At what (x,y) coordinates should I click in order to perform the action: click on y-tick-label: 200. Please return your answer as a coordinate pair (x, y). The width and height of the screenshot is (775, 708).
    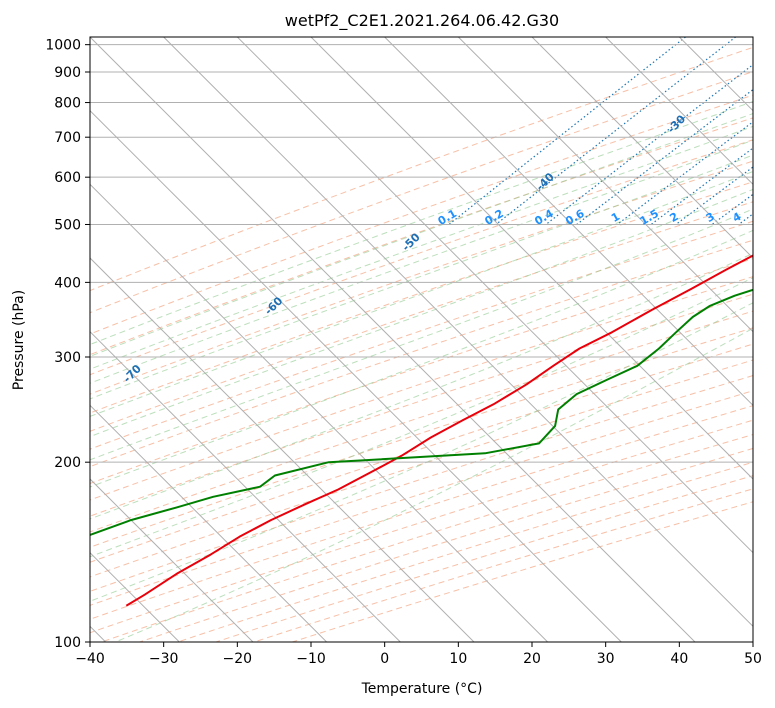
    Looking at the image, I should click on (67, 463).